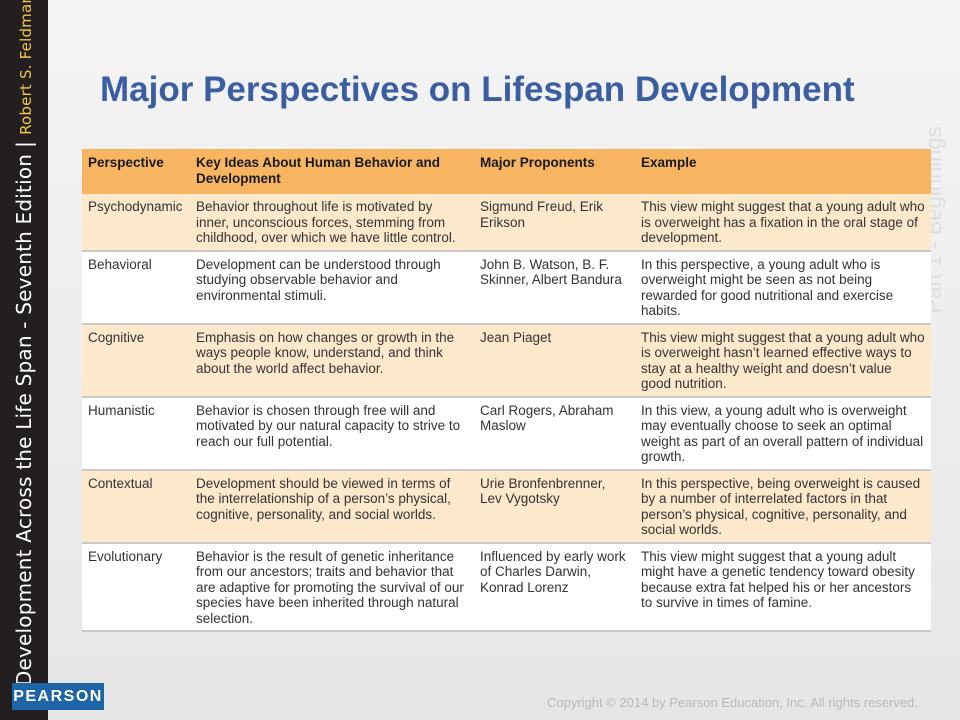  Describe the element at coordinates (136, 223) in the screenshot. I see `cell-perspective: Psychodynamic` at that location.